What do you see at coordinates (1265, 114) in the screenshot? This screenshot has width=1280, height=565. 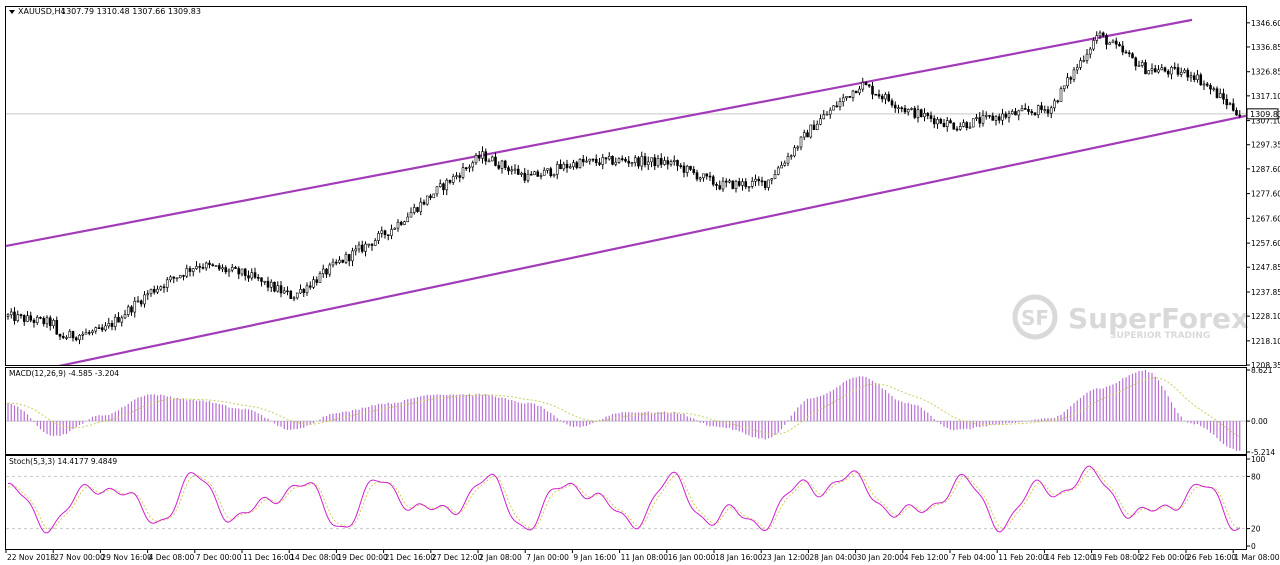 I see `current-price-label: 1309.83` at bounding box center [1265, 114].